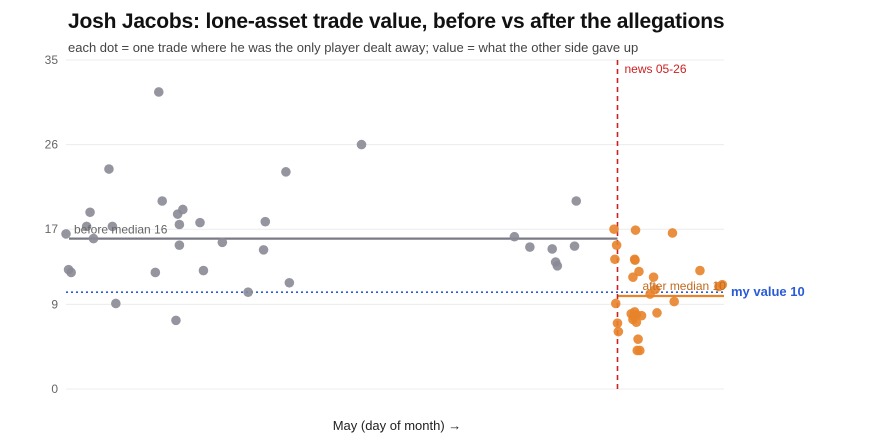 The width and height of the screenshot is (885, 443). Describe the element at coordinates (52, 60) in the screenshot. I see `y-tick-label: 35` at that location.